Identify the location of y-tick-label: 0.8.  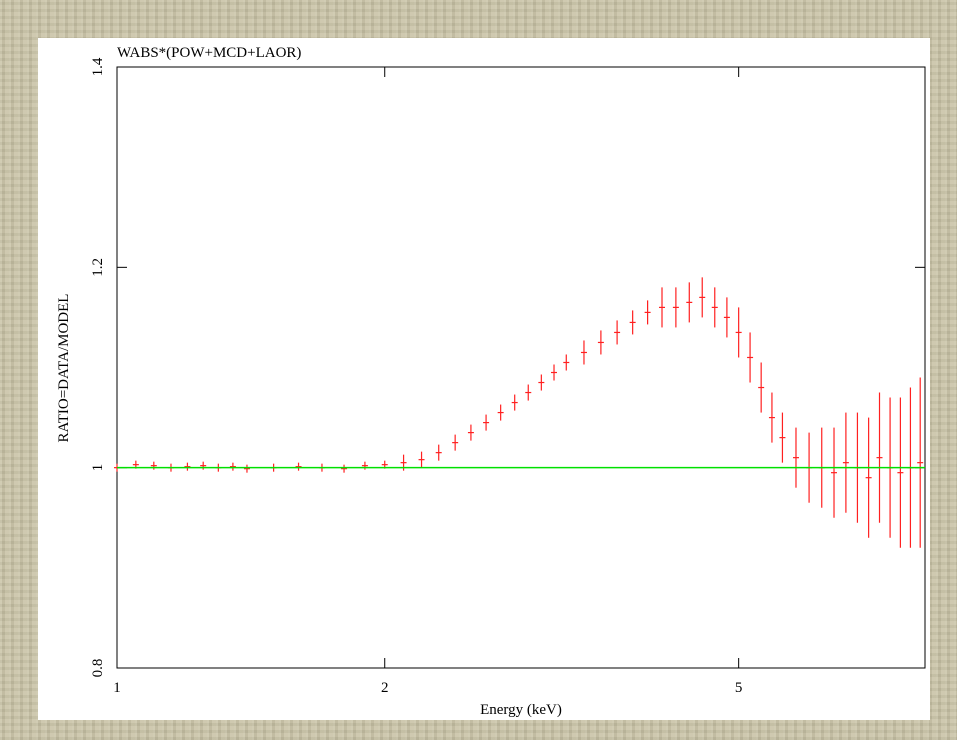
(98, 668).